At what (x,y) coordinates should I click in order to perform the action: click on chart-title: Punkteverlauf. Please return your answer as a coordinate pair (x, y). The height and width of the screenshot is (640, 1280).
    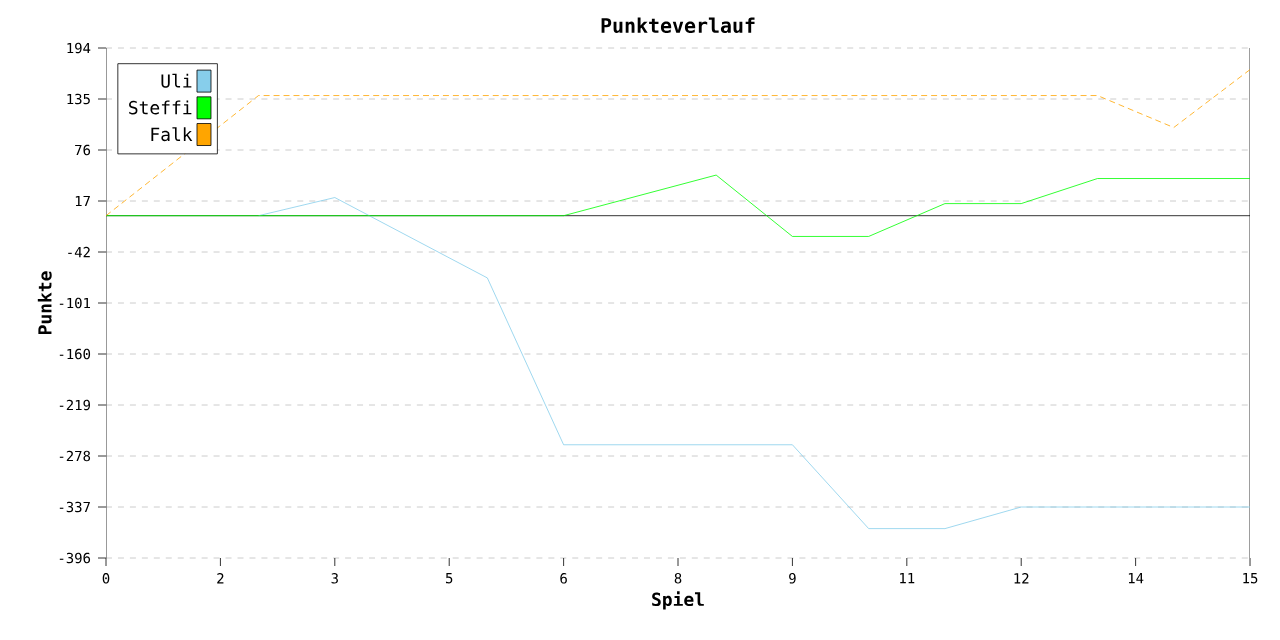
    Looking at the image, I should click on (678, 25).